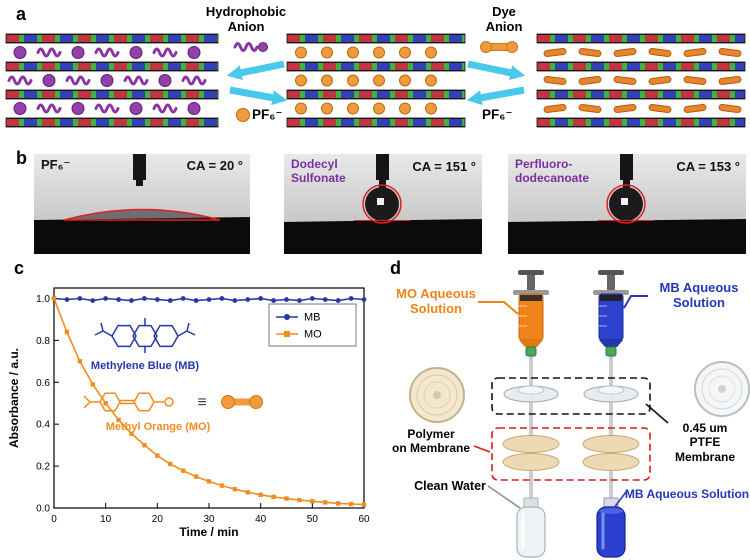 The image size is (750, 560). What do you see at coordinates (611, 432) in the screenshot?
I see `tube-right` at bounding box center [611, 432].